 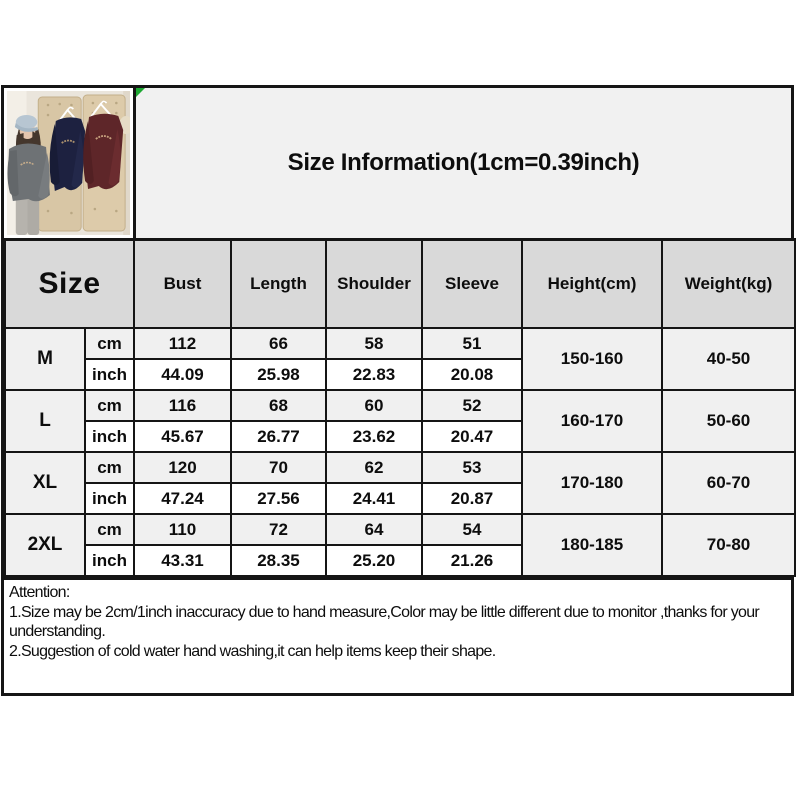 I want to click on size-label-m: M, so click(x=45, y=359).